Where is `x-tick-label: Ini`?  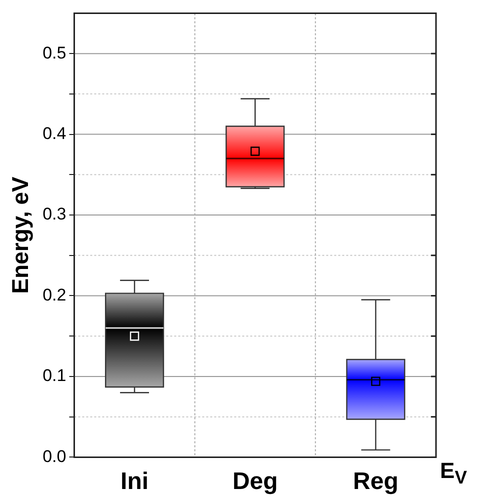
x-tick-label: Ini is located at coordinates (134, 482).